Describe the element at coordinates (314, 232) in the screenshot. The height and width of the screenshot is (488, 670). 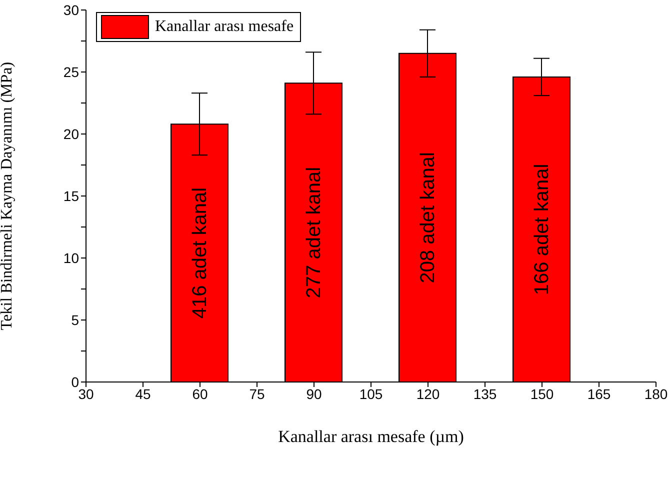
I see `annotation: 277 adet kanal` at that location.